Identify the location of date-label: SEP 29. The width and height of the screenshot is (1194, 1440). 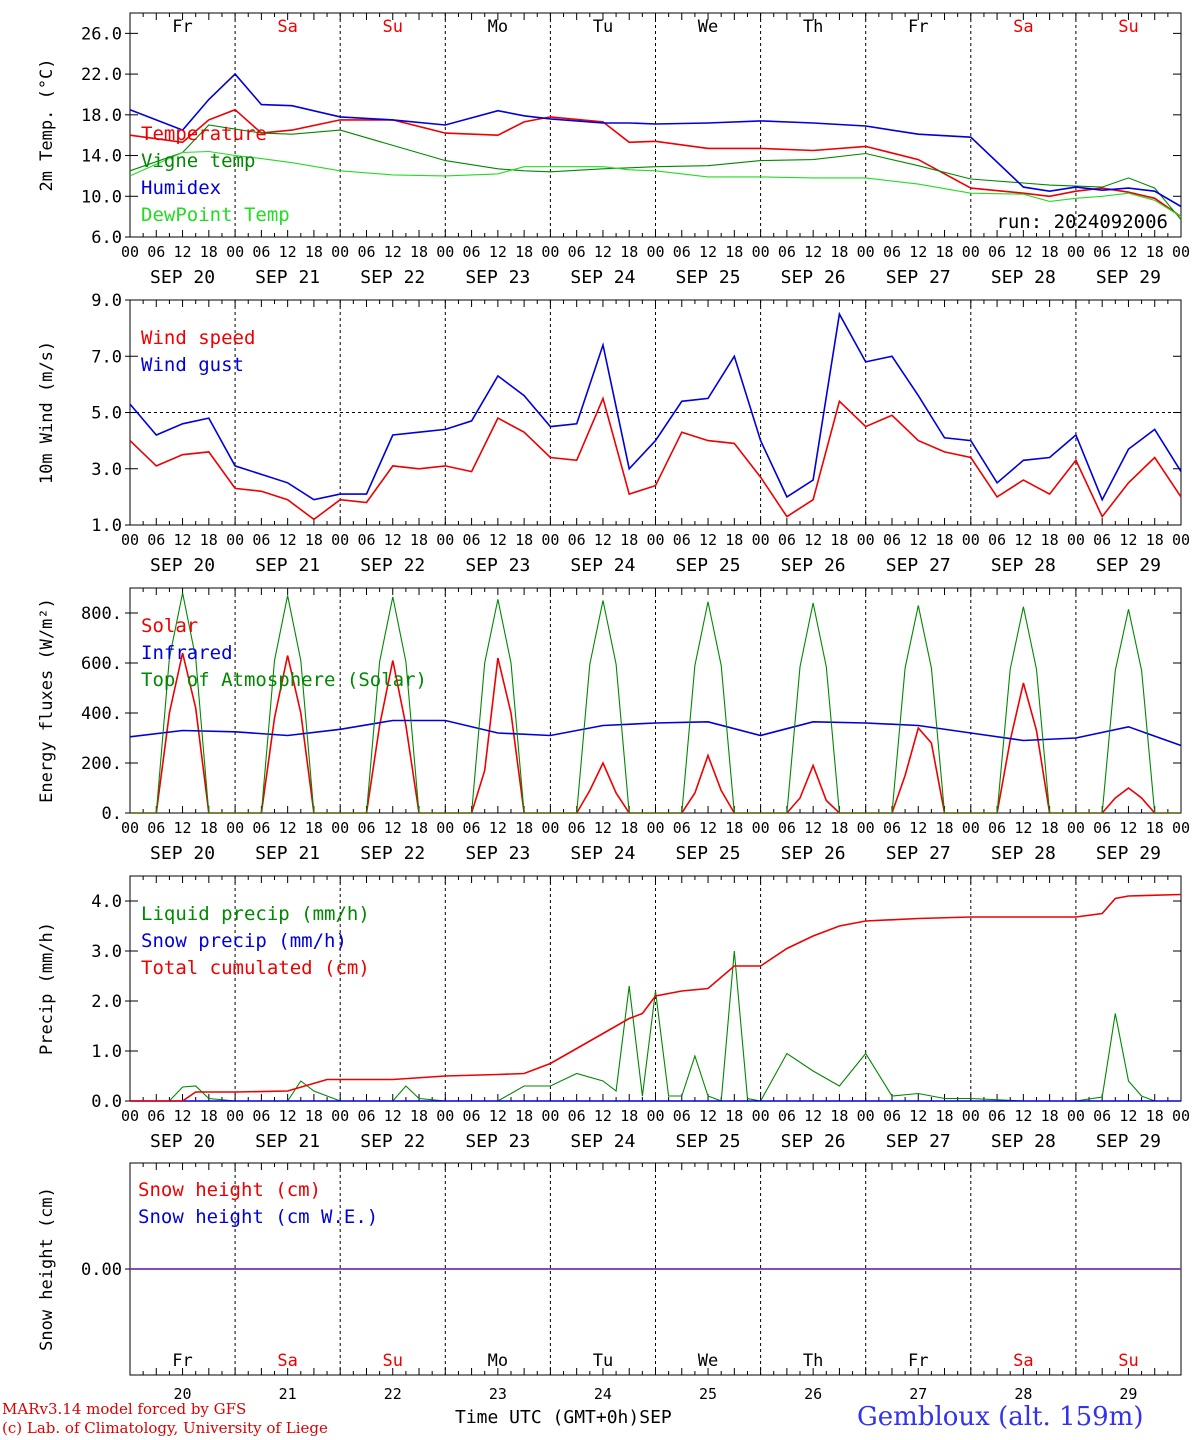
(1128, 565).